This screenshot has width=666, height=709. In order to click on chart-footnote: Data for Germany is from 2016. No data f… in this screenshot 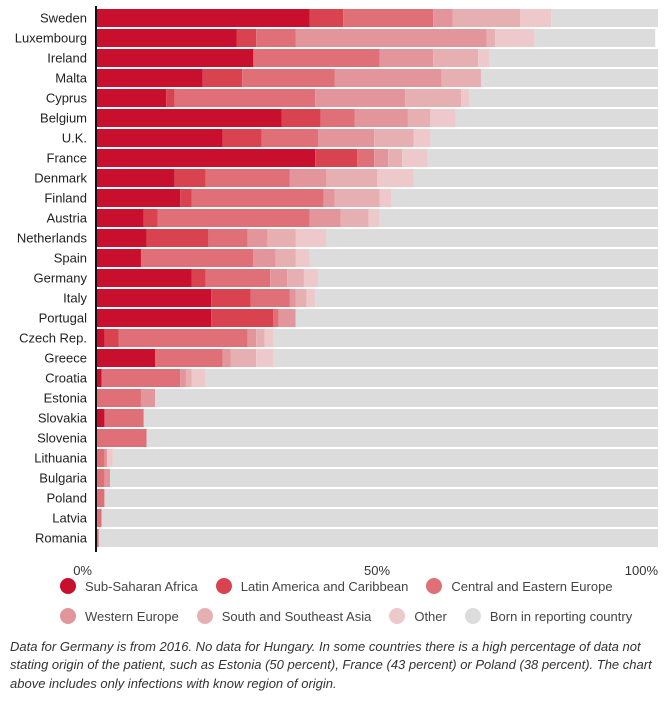, I will do `click(331, 665)`.